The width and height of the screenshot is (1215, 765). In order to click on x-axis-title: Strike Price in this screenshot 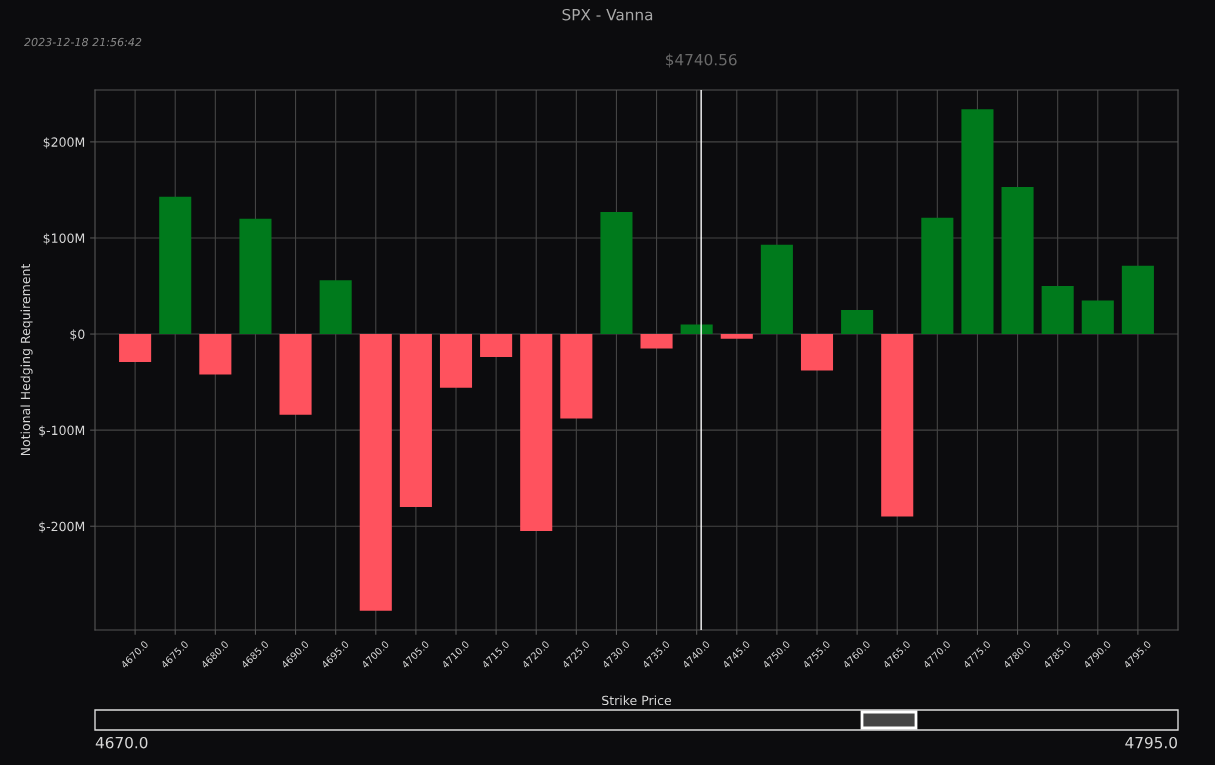, I will do `click(637, 700)`.